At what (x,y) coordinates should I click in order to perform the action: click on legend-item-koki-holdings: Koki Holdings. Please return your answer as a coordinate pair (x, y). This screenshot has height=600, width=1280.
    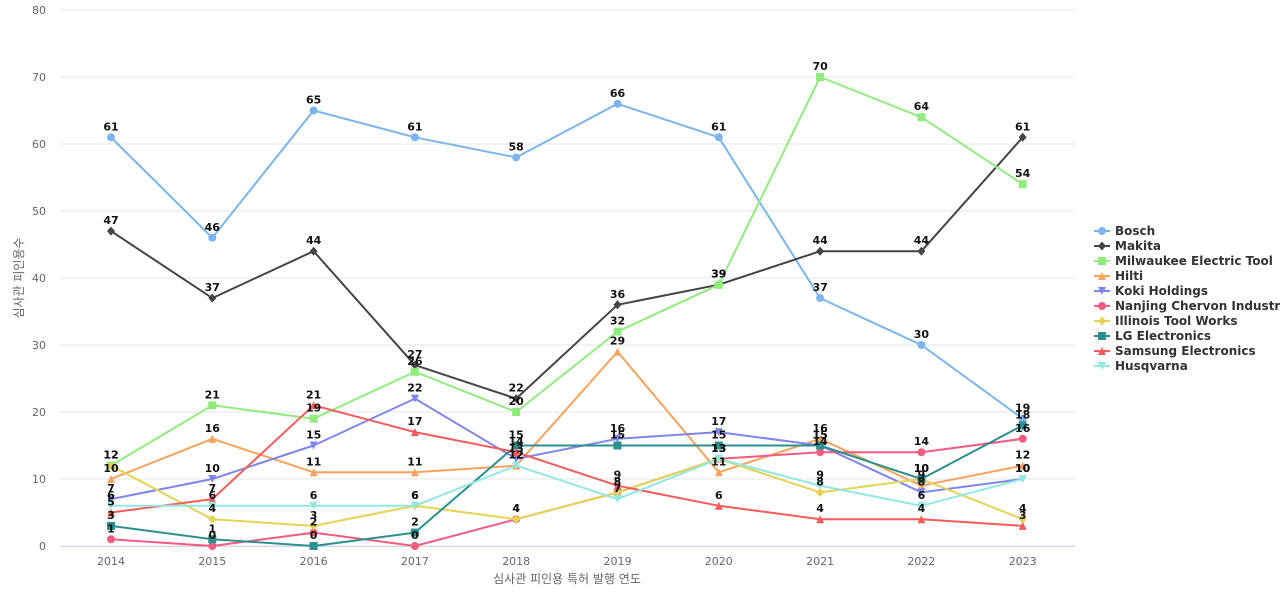
    Looking at the image, I should click on (1151, 291).